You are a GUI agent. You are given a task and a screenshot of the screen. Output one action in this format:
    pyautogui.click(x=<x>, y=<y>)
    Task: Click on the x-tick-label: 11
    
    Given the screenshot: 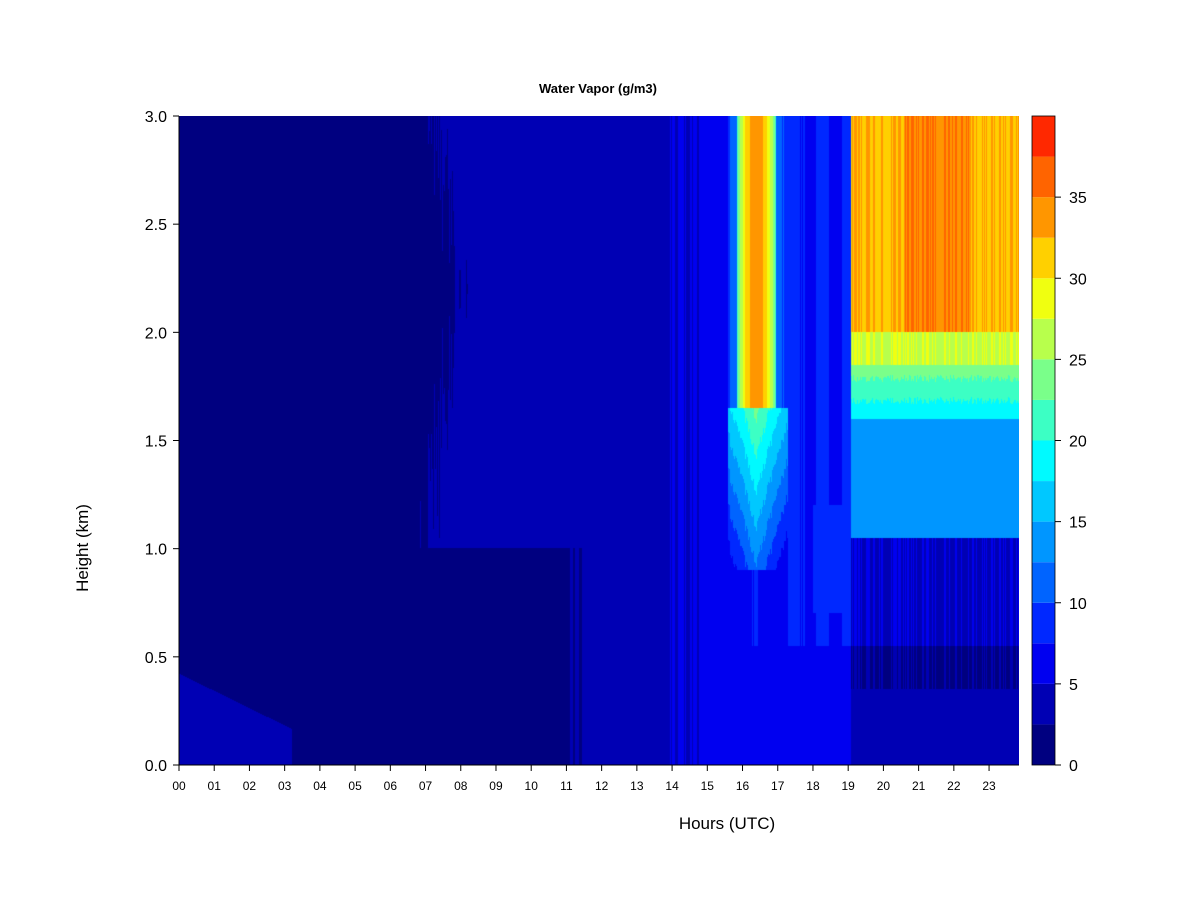 What is the action you would take?
    pyautogui.click(x=566, y=786)
    